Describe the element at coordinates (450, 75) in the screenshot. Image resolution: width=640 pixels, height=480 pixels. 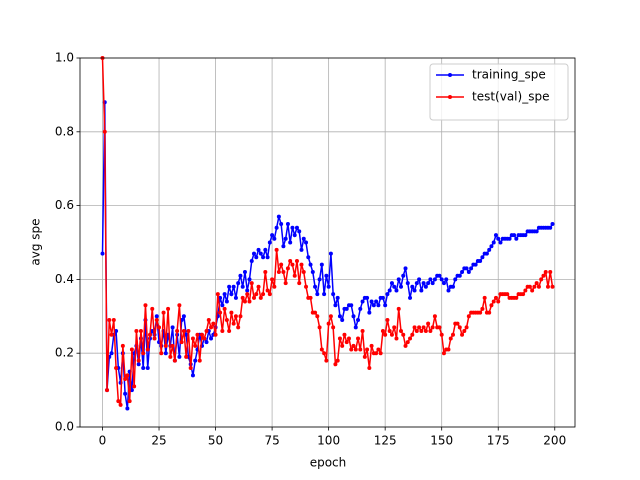
I see `legend-marker` at that location.